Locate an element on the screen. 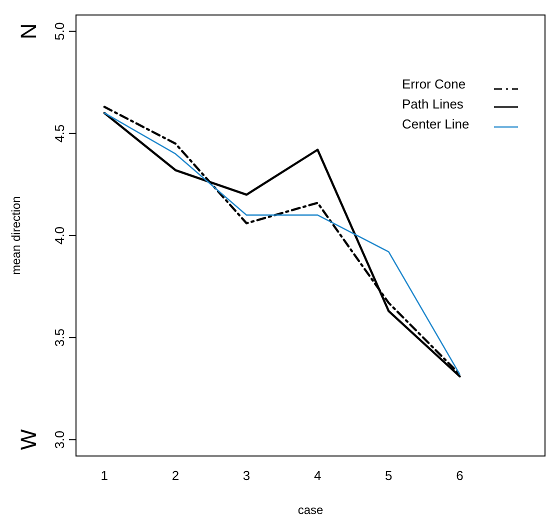 This screenshot has height=517, width=553. legend-label: Error Cone is located at coordinates (434, 84).